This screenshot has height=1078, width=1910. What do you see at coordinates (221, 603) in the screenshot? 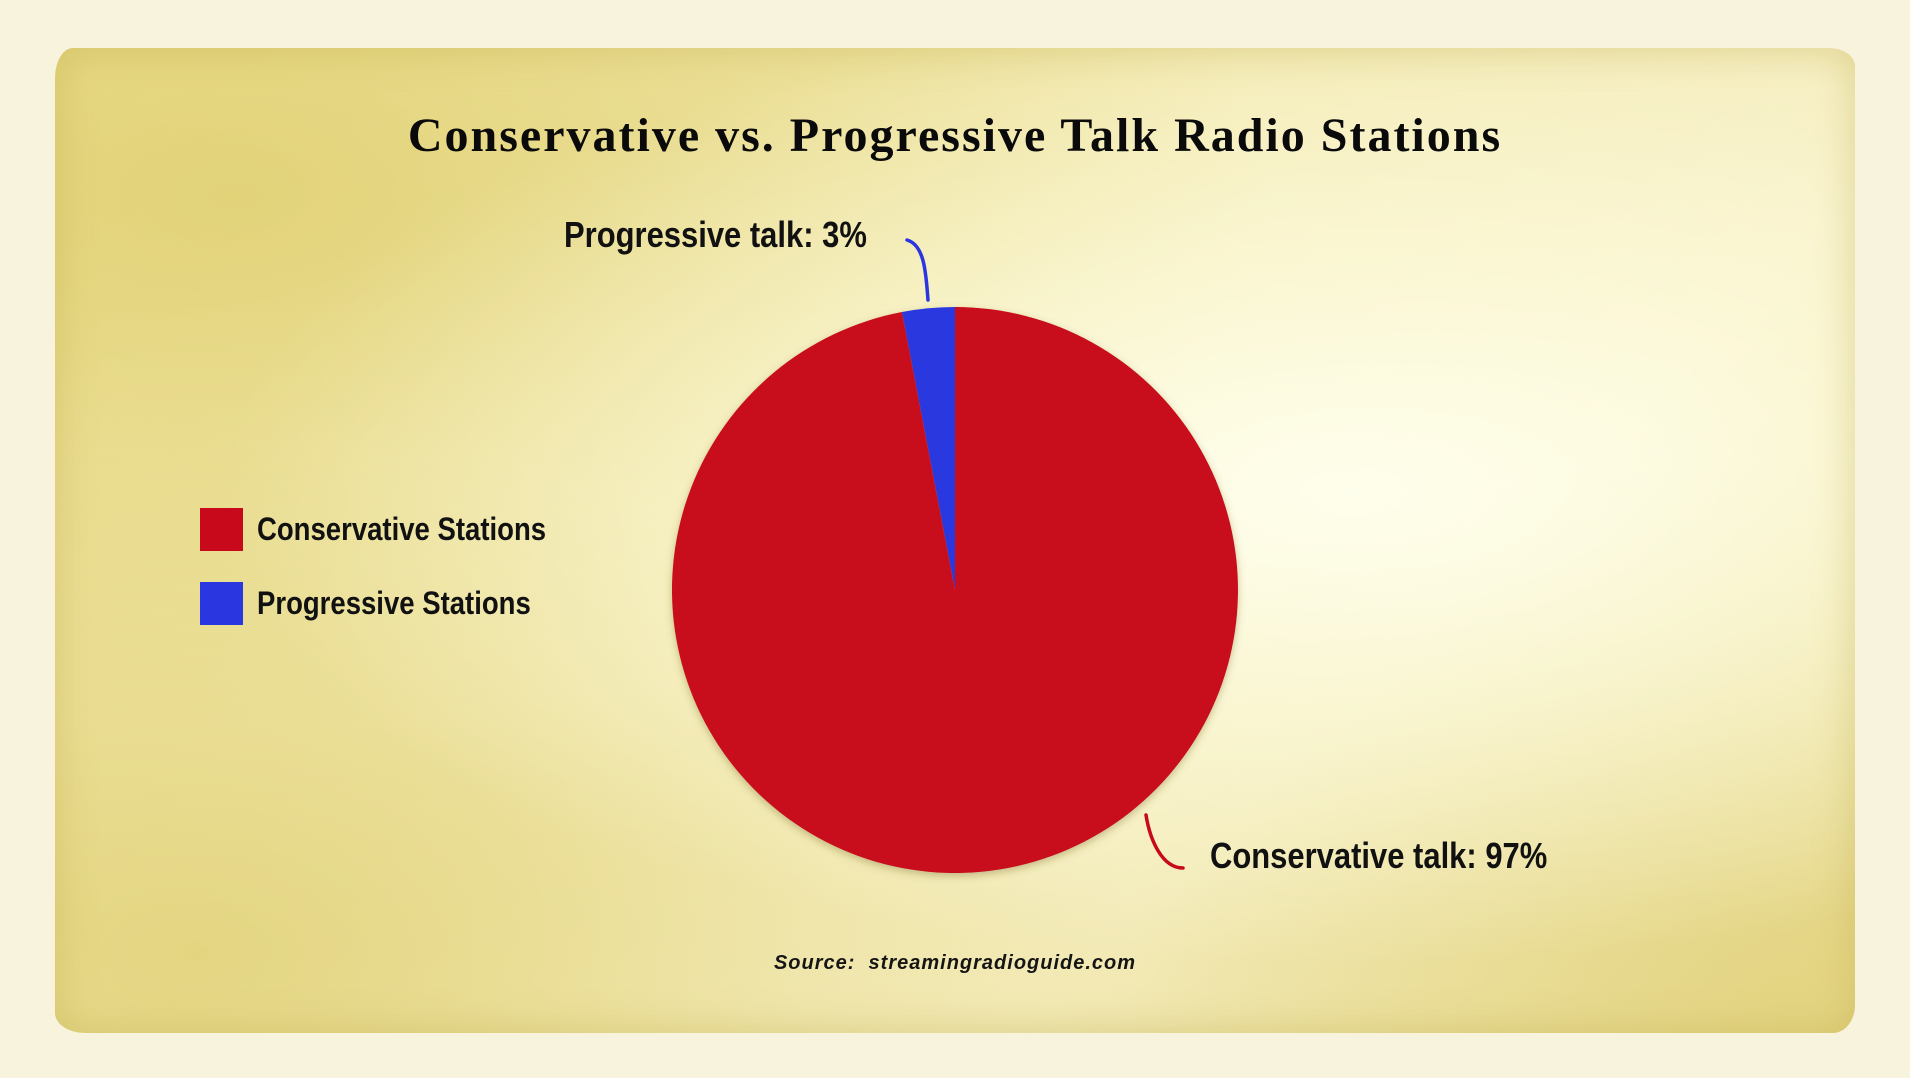
I see `legend-swatch-progressive` at bounding box center [221, 603].